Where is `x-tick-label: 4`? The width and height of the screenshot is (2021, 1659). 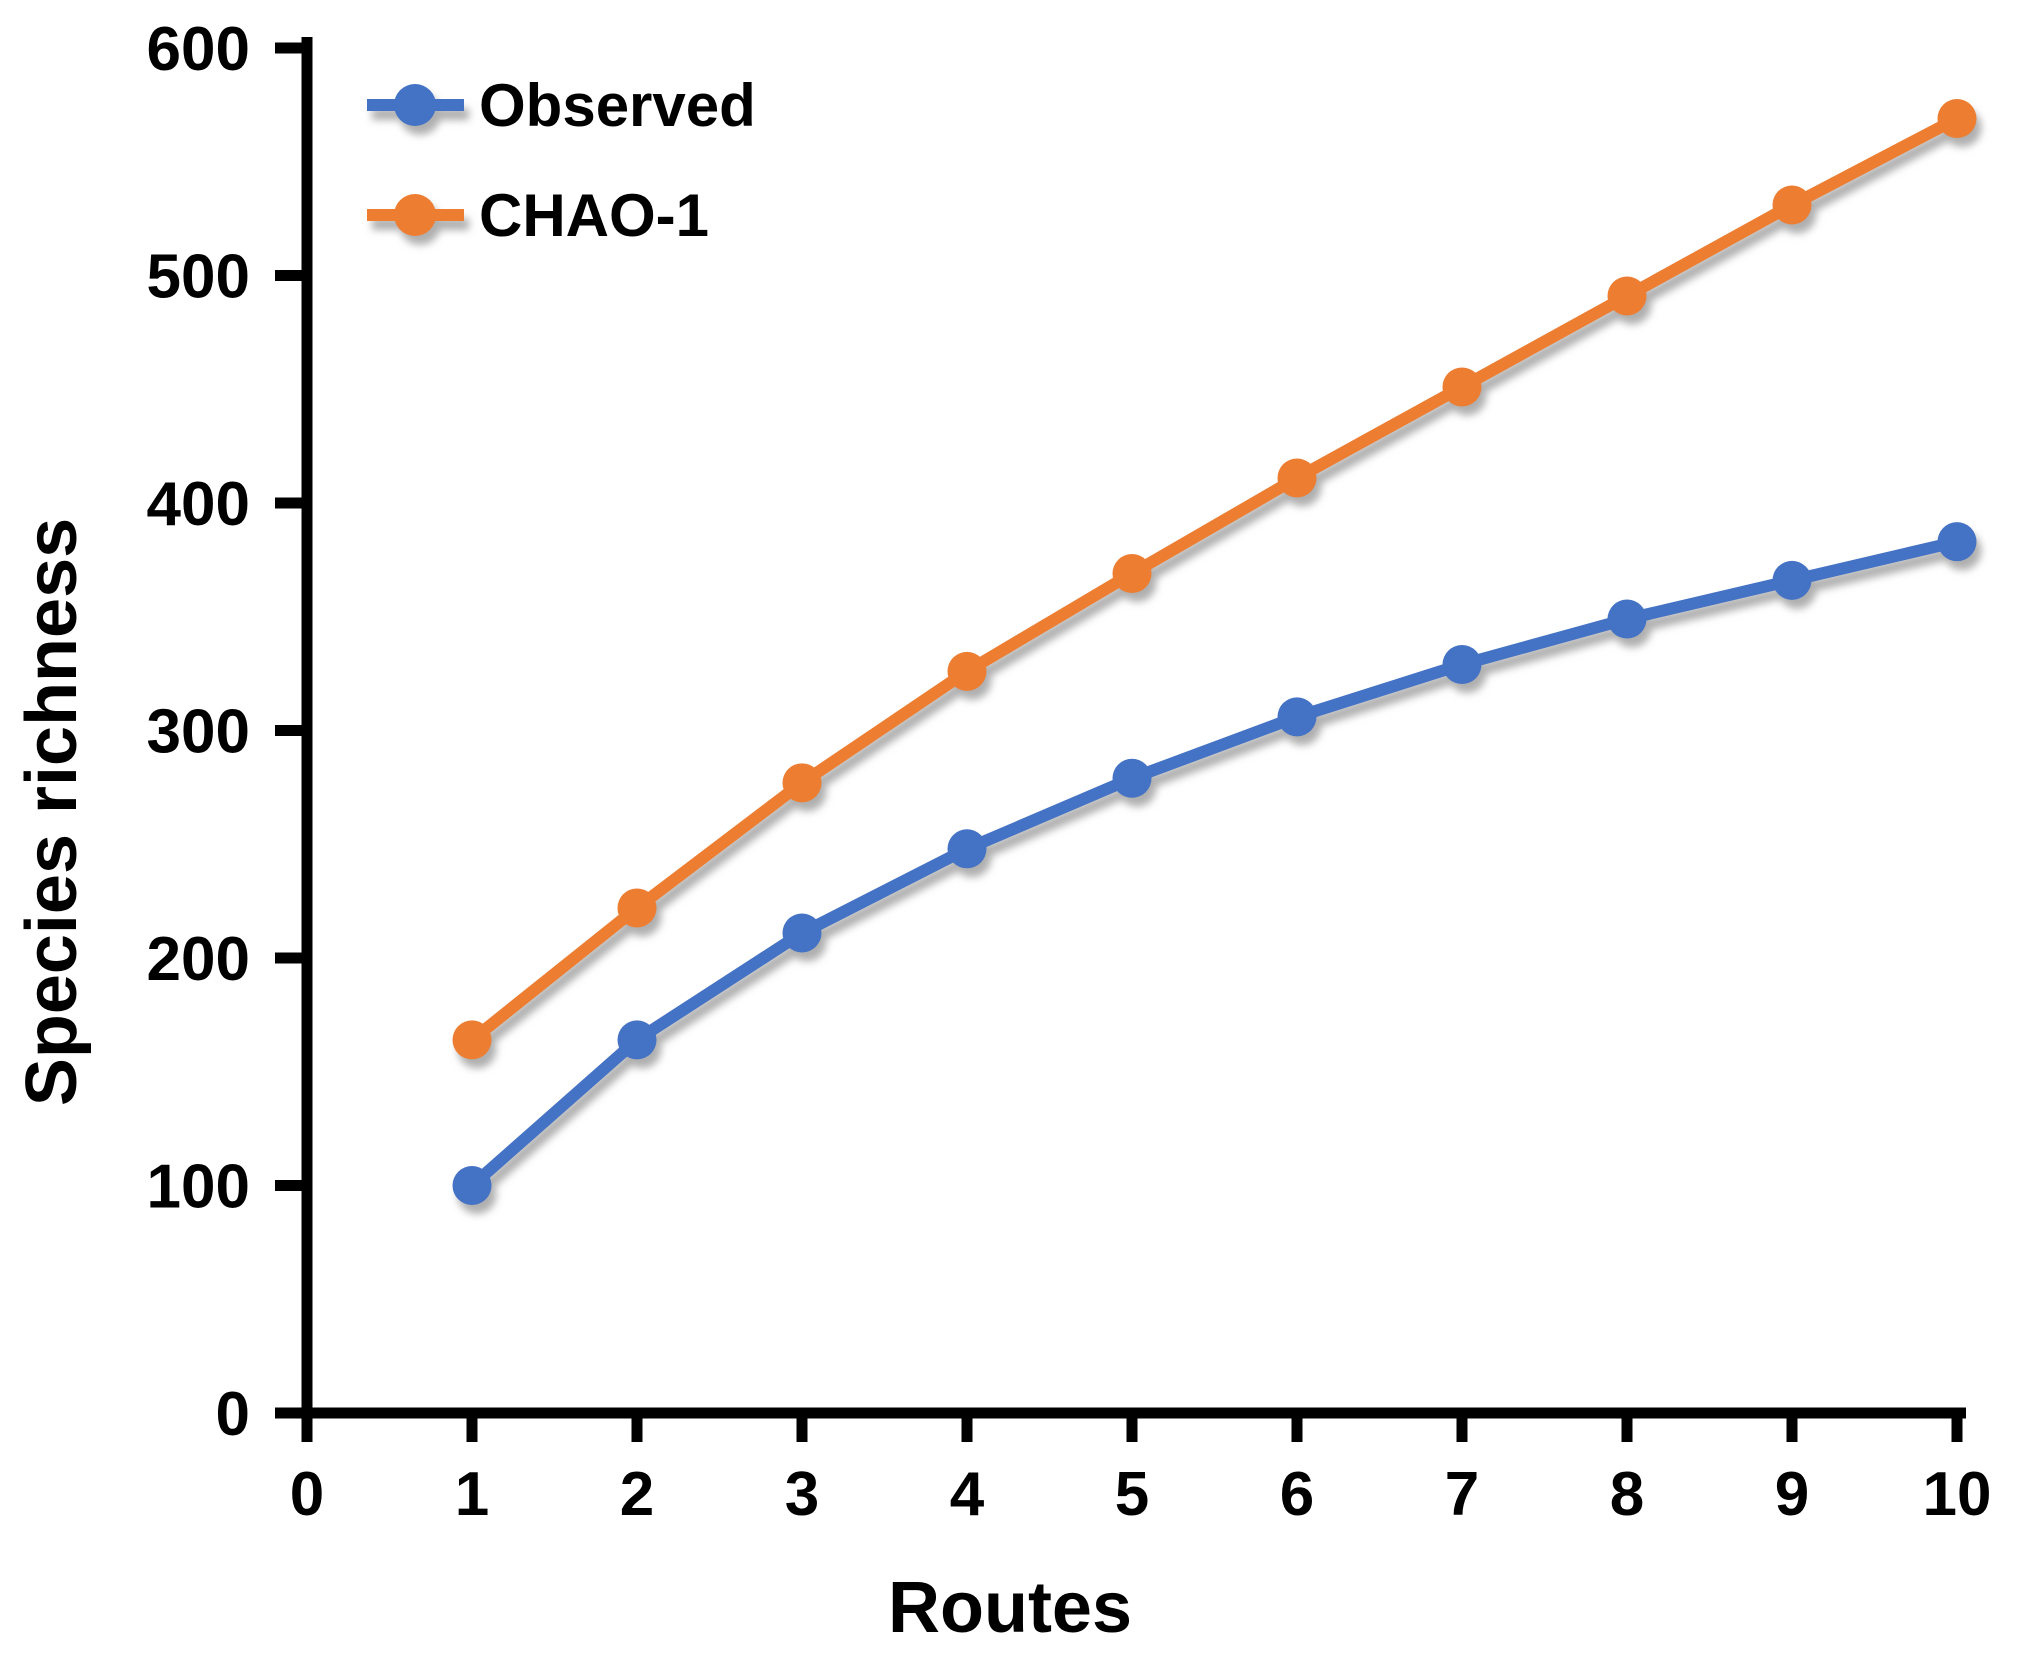 x-tick-label: 4 is located at coordinates (967, 1494).